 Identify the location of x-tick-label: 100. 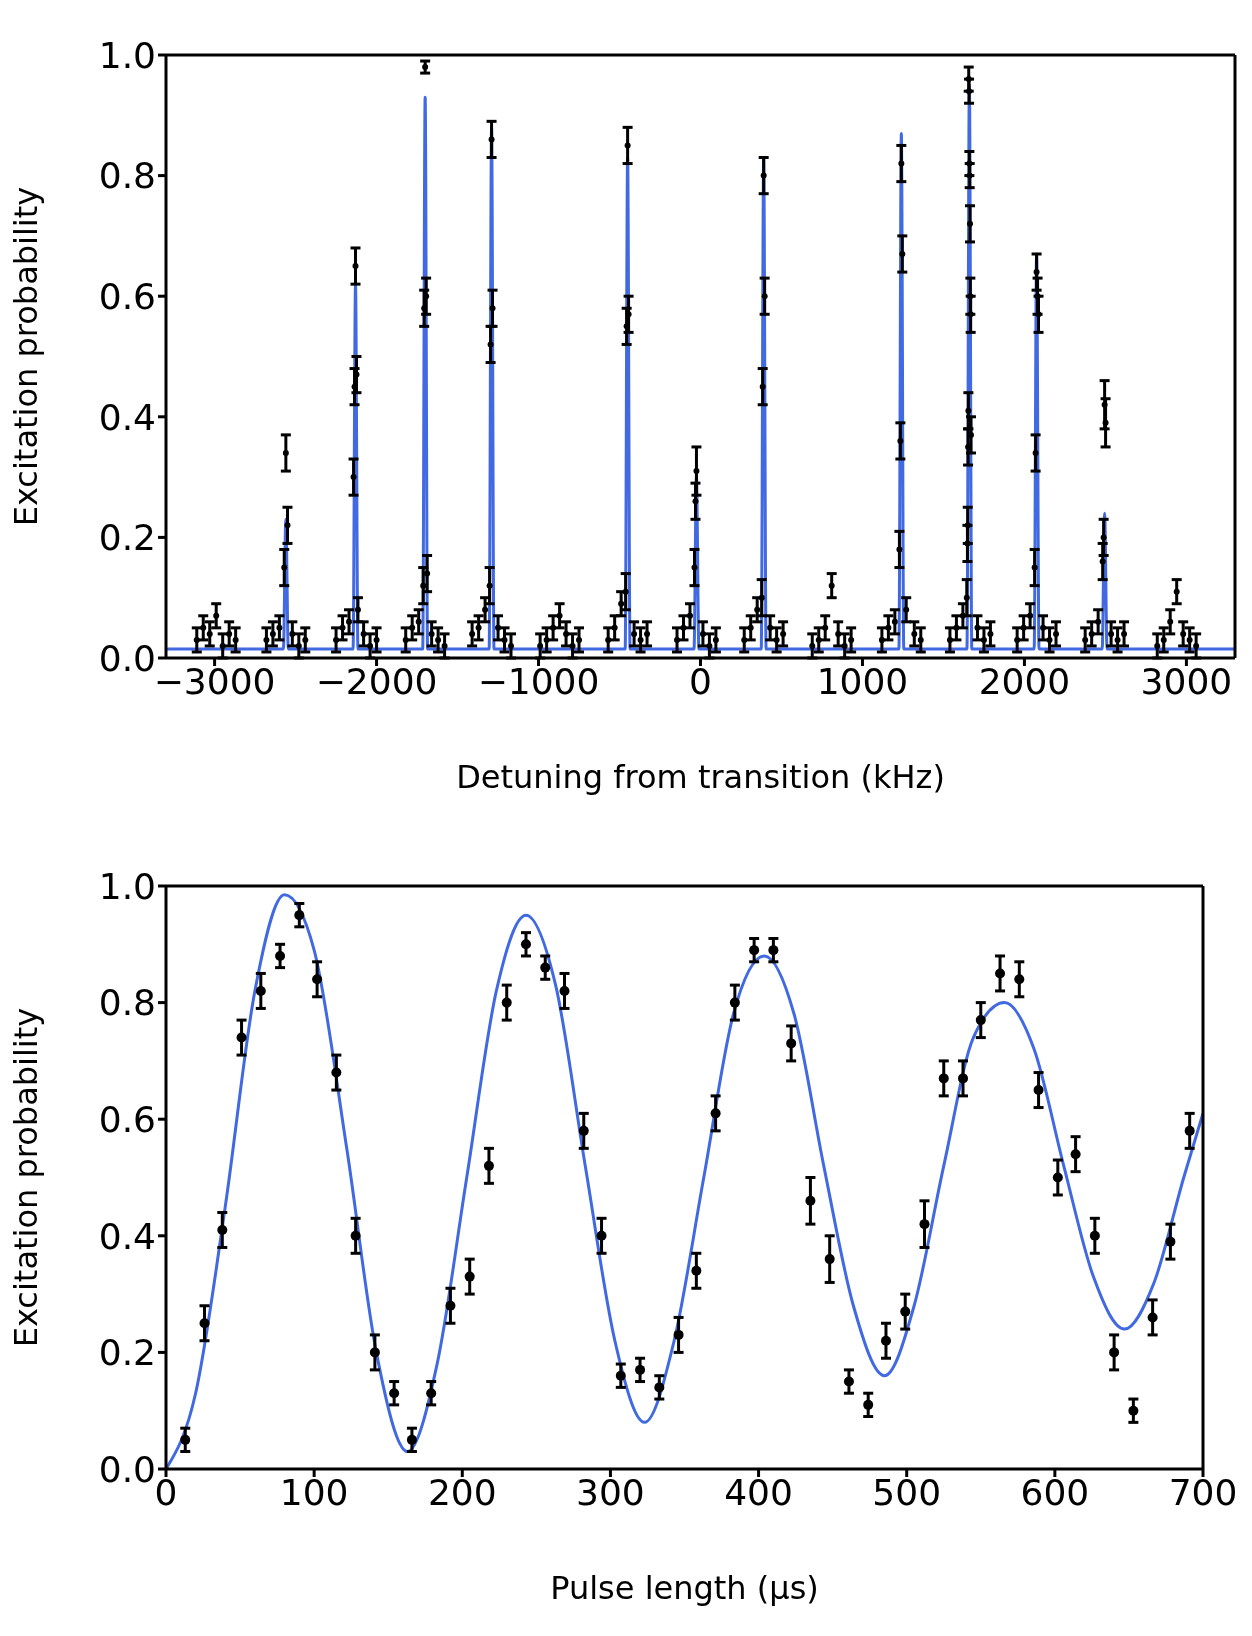
(314, 1492).